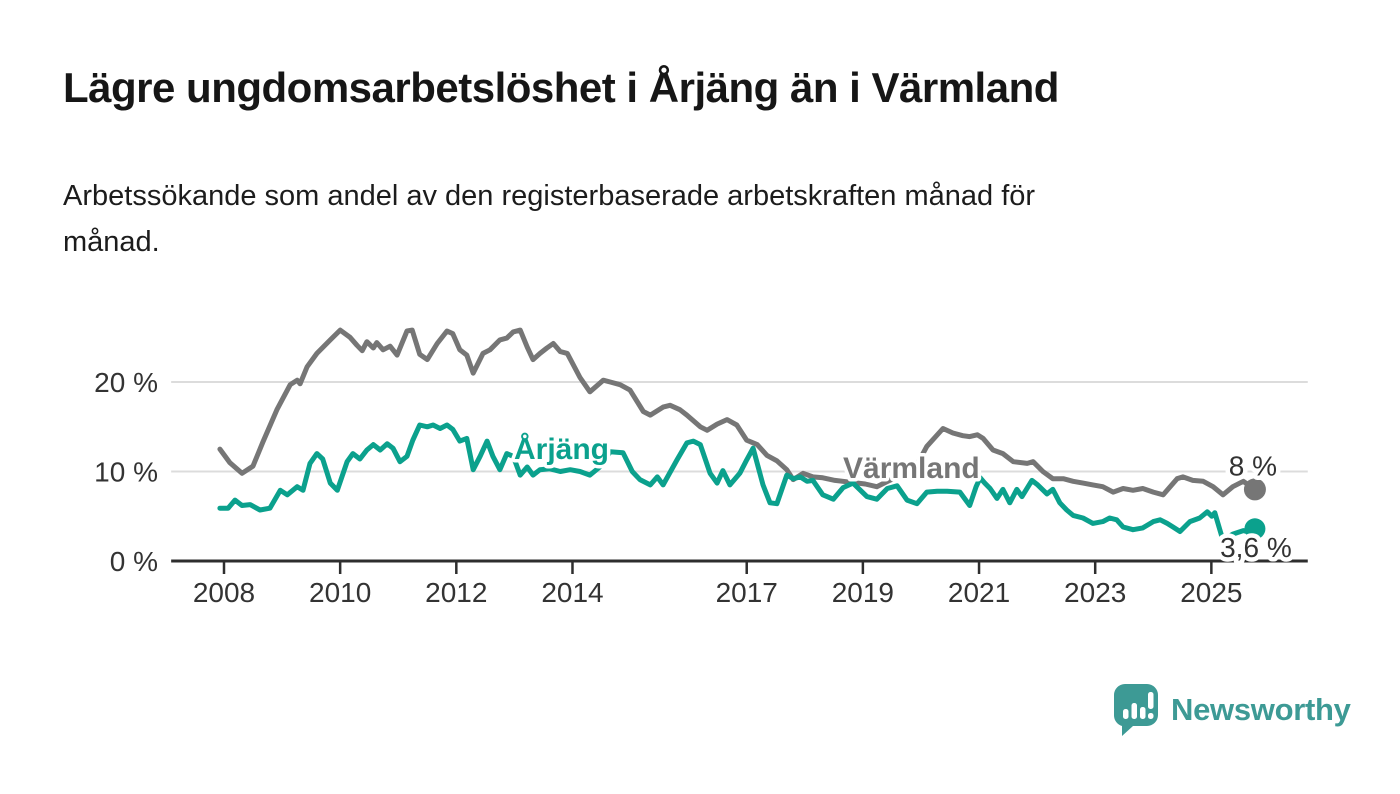 This screenshot has width=1400, height=794. Describe the element at coordinates (126, 382) in the screenshot. I see `y-tick-label-20: 20 %` at that location.